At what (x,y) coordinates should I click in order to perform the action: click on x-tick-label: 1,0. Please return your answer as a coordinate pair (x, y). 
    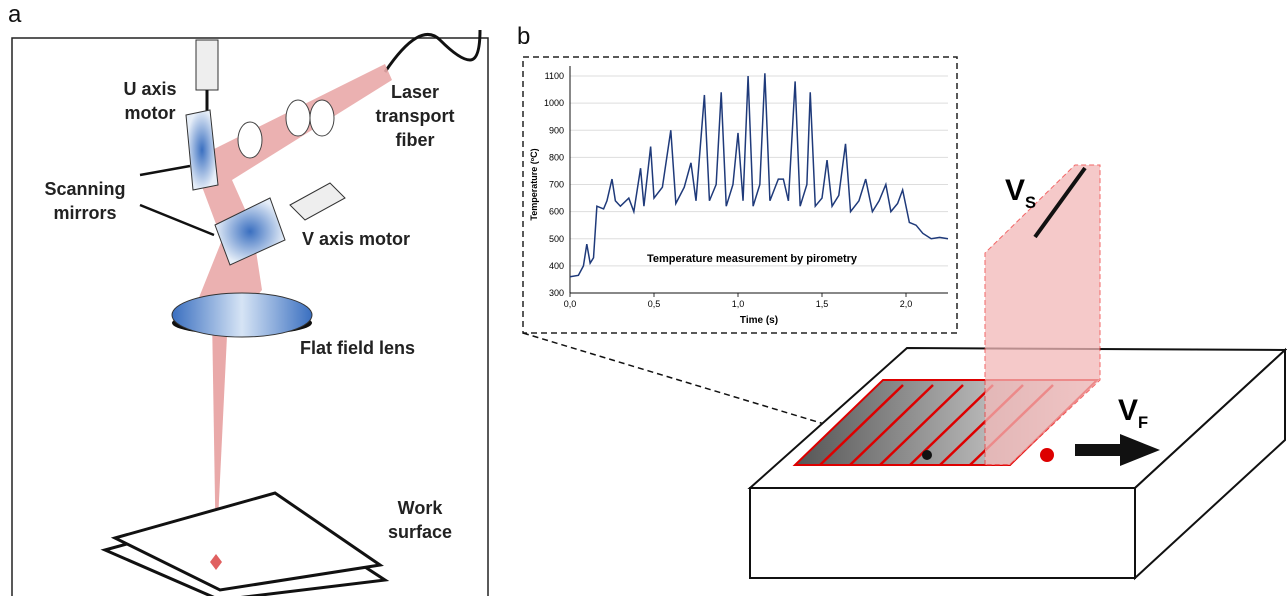
    Looking at the image, I should click on (738, 304).